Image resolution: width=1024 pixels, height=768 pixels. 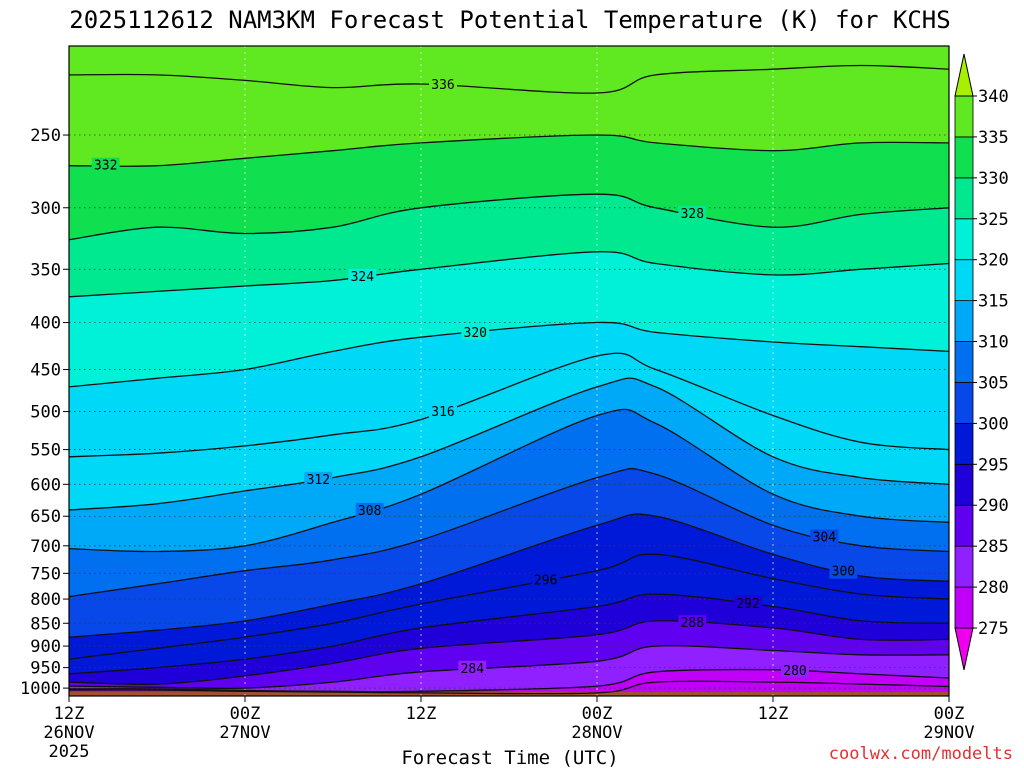 I want to click on colorbar-label: 340, so click(x=993, y=97).